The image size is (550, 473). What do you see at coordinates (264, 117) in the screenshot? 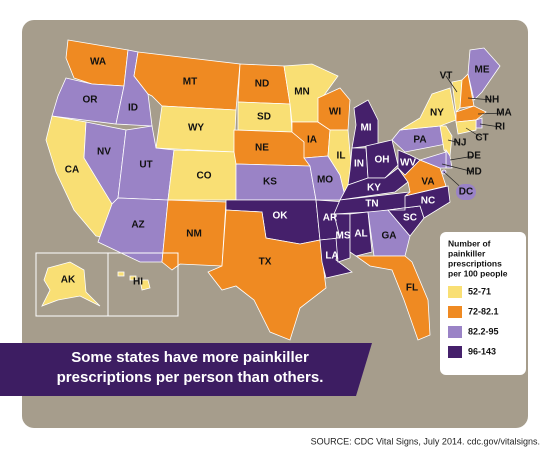
I see `state-label: SD` at bounding box center [264, 117].